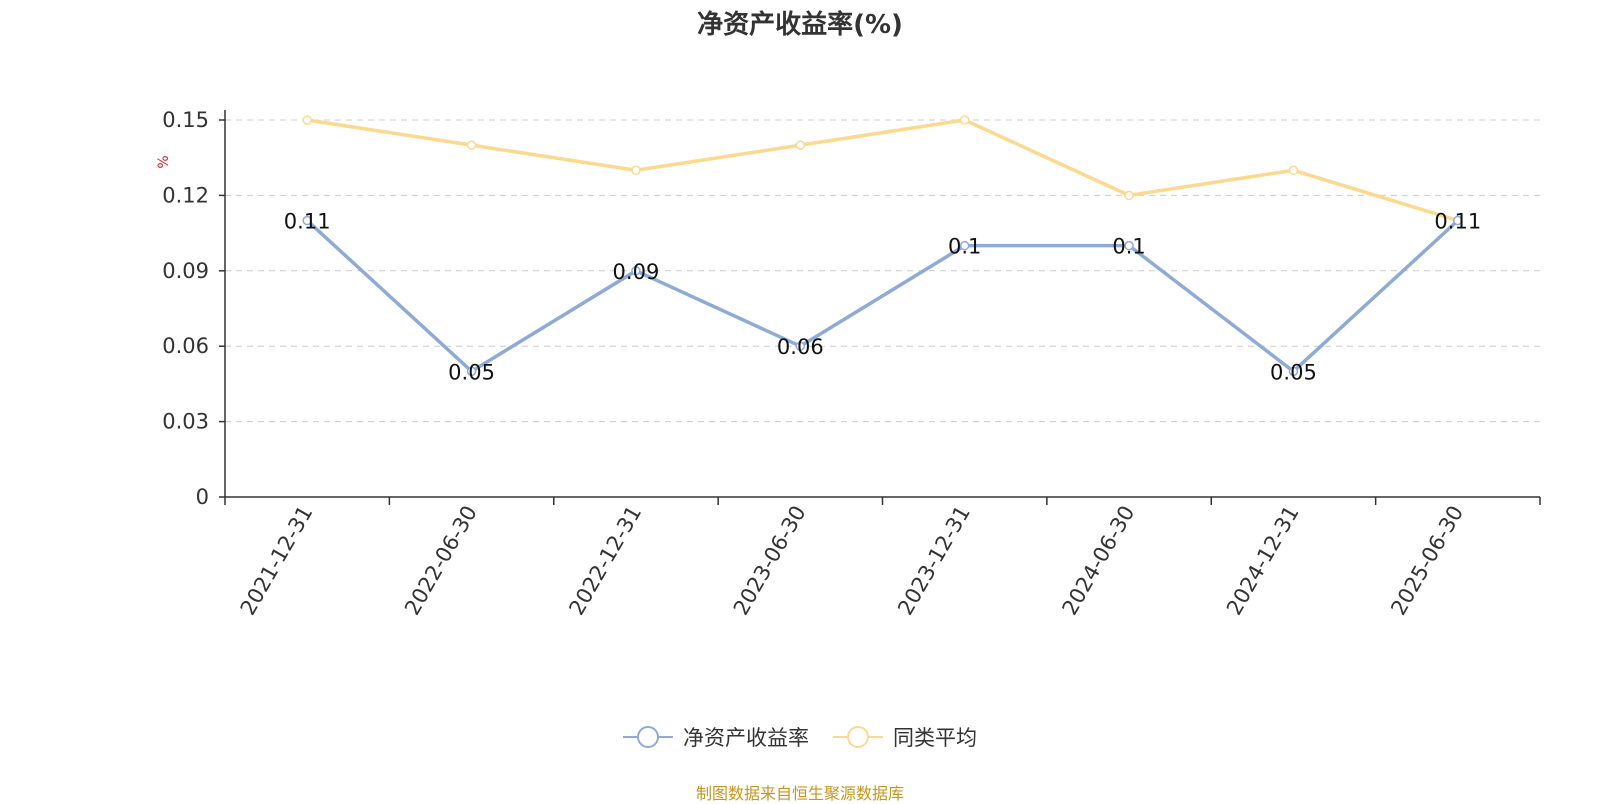 The image size is (1600, 804). I want to click on y-tick-label: 0, so click(202, 497).